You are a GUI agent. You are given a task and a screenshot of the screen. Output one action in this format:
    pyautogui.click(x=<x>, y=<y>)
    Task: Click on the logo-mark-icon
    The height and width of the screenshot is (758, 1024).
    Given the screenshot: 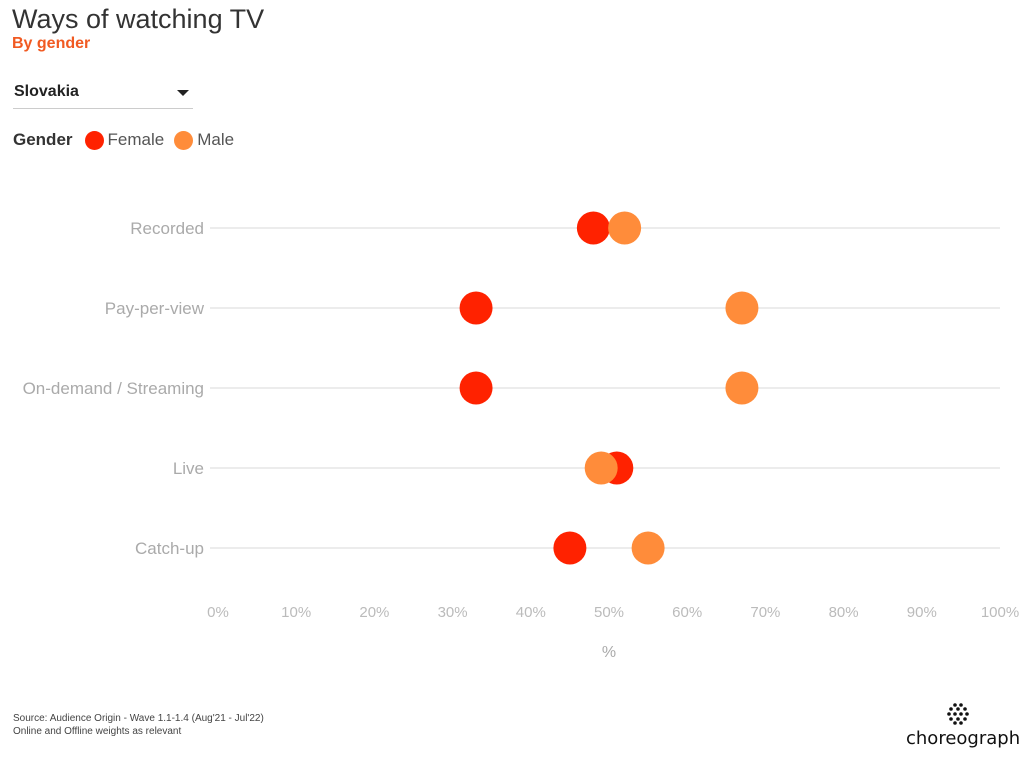 What is the action you would take?
    pyautogui.click(x=958, y=714)
    